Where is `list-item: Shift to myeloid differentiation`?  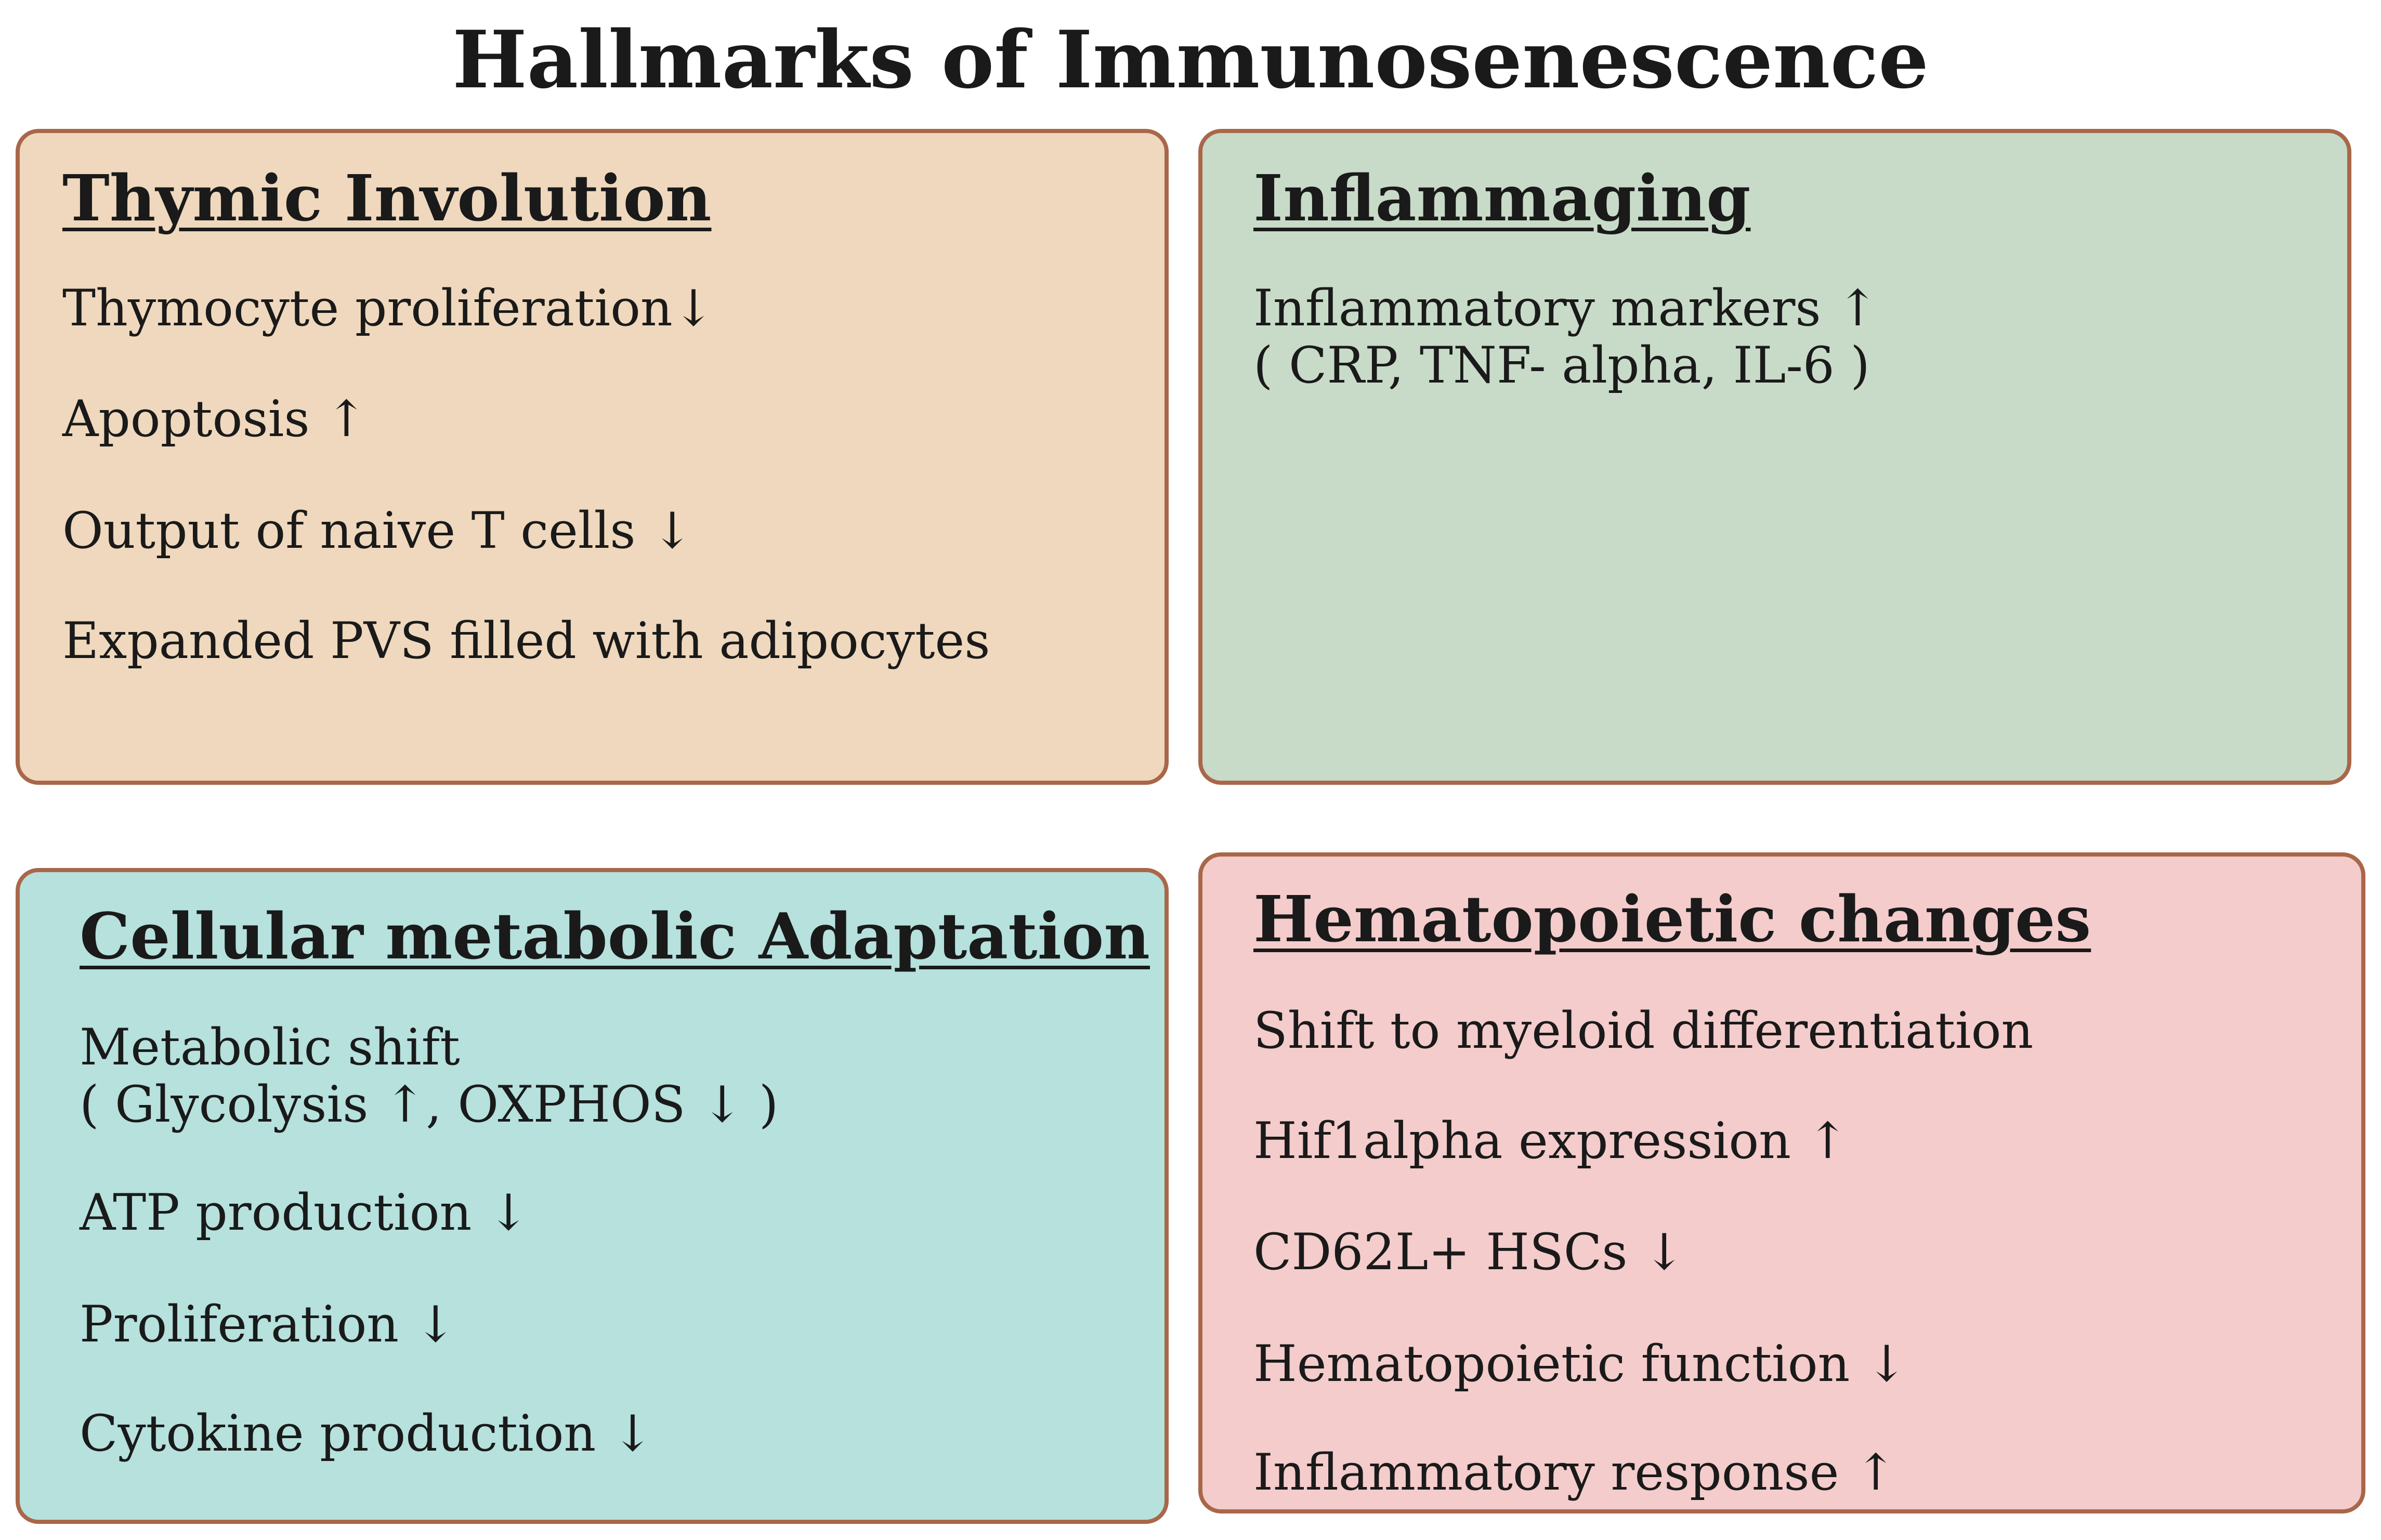
list-item: Shift to myeloid differentiation is located at coordinates (1643, 1031).